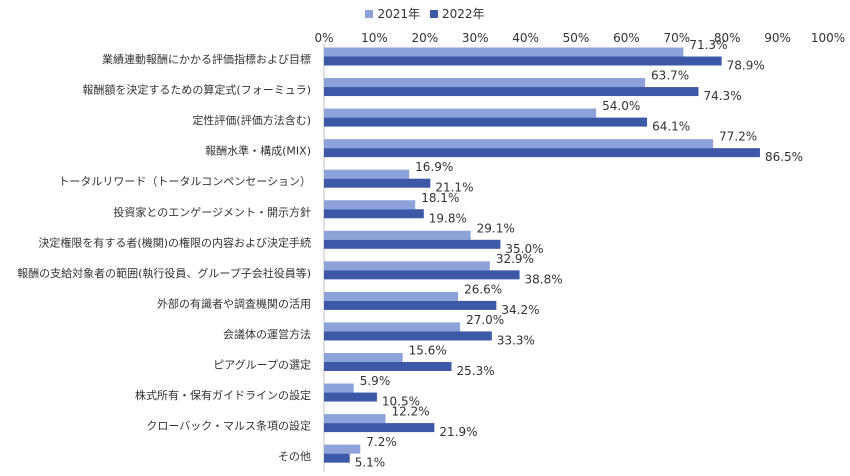  Describe the element at coordinates (746, 66) in the screenshot. I see `data-label-2022: 78.9%` at that location.